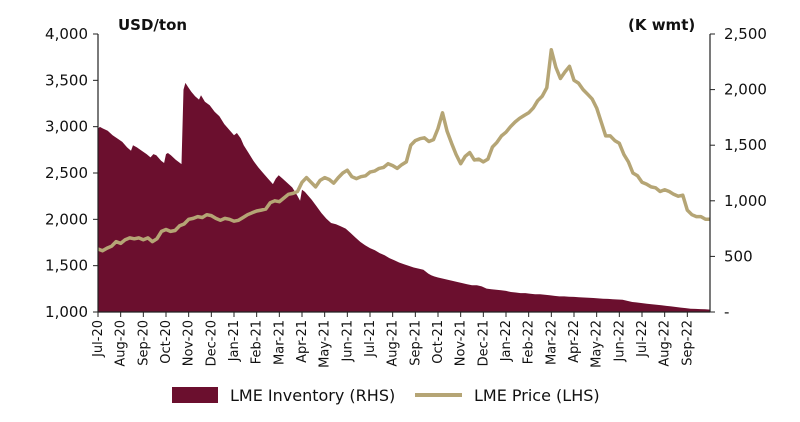 The image size is (800, 422). I want to click on x-tick-label: Mar-21, so click(279, 342).